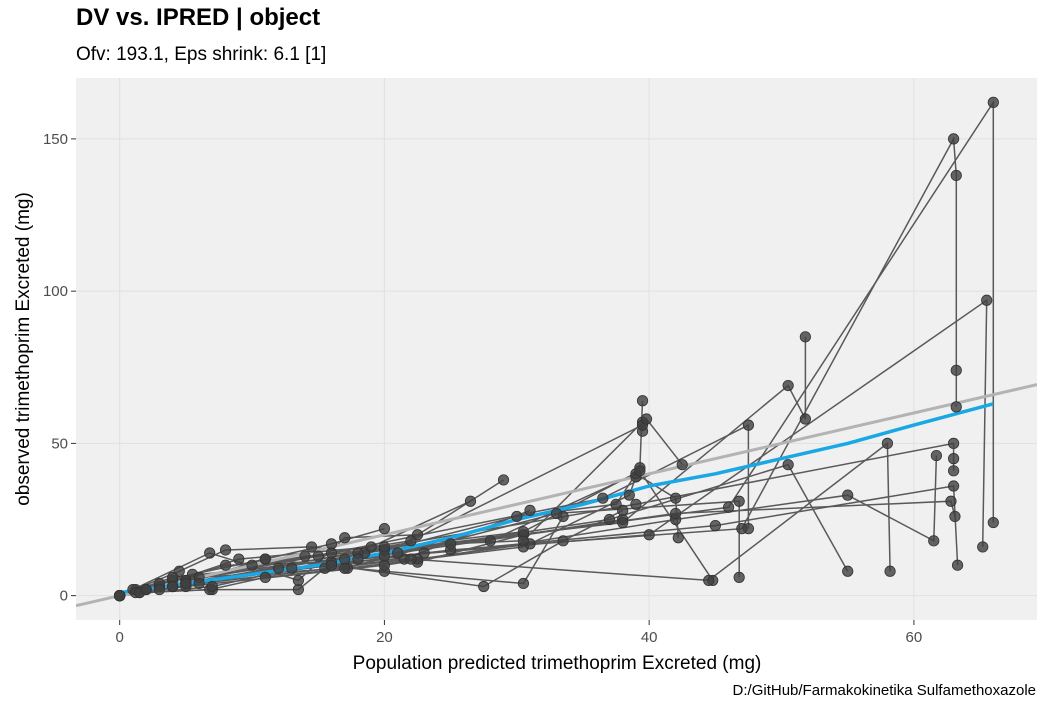 The width and height of the screenshot is (1048, 708). I want to click on x-tick-label: 60, so click(914, 637).